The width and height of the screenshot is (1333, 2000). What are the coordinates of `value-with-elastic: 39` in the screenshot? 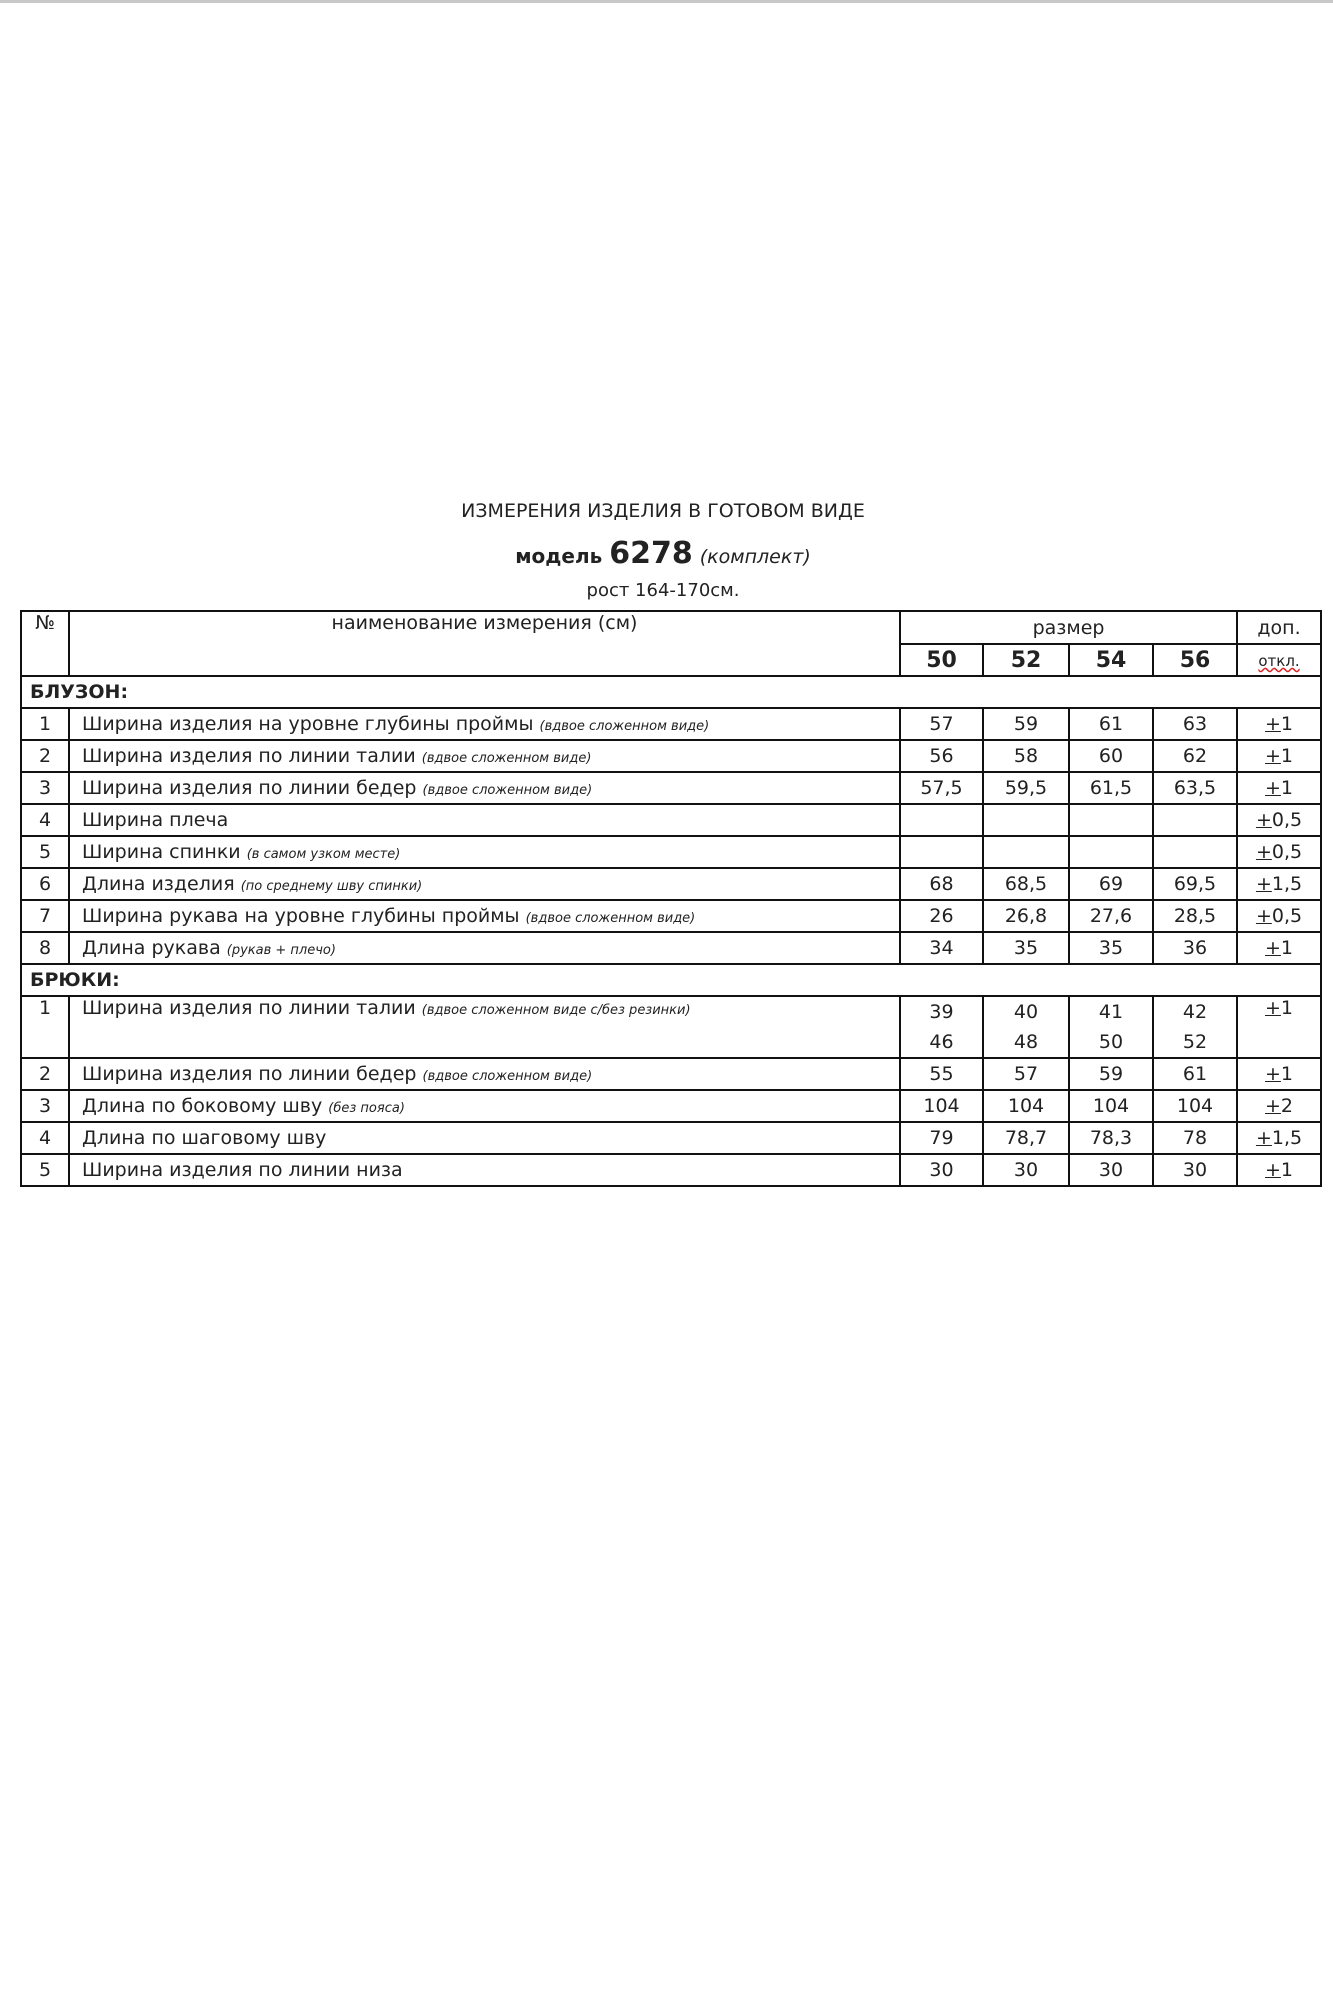 It's located at (941, 1012).